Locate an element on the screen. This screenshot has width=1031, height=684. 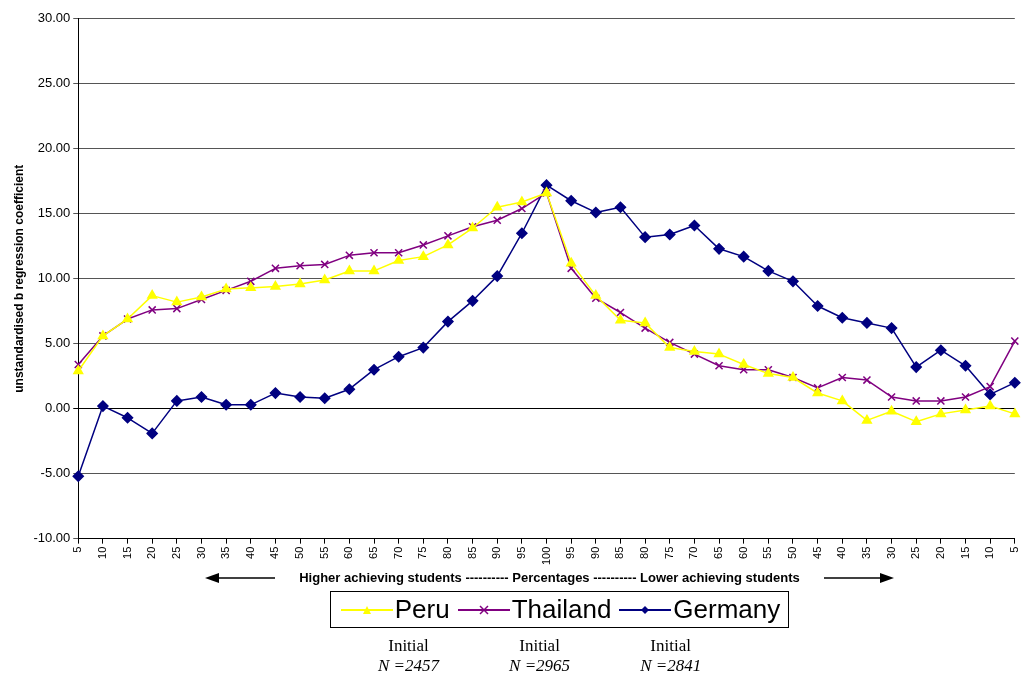
y-axis-title: unstandardised b regression coefficient is located at coordinates (18, 278).